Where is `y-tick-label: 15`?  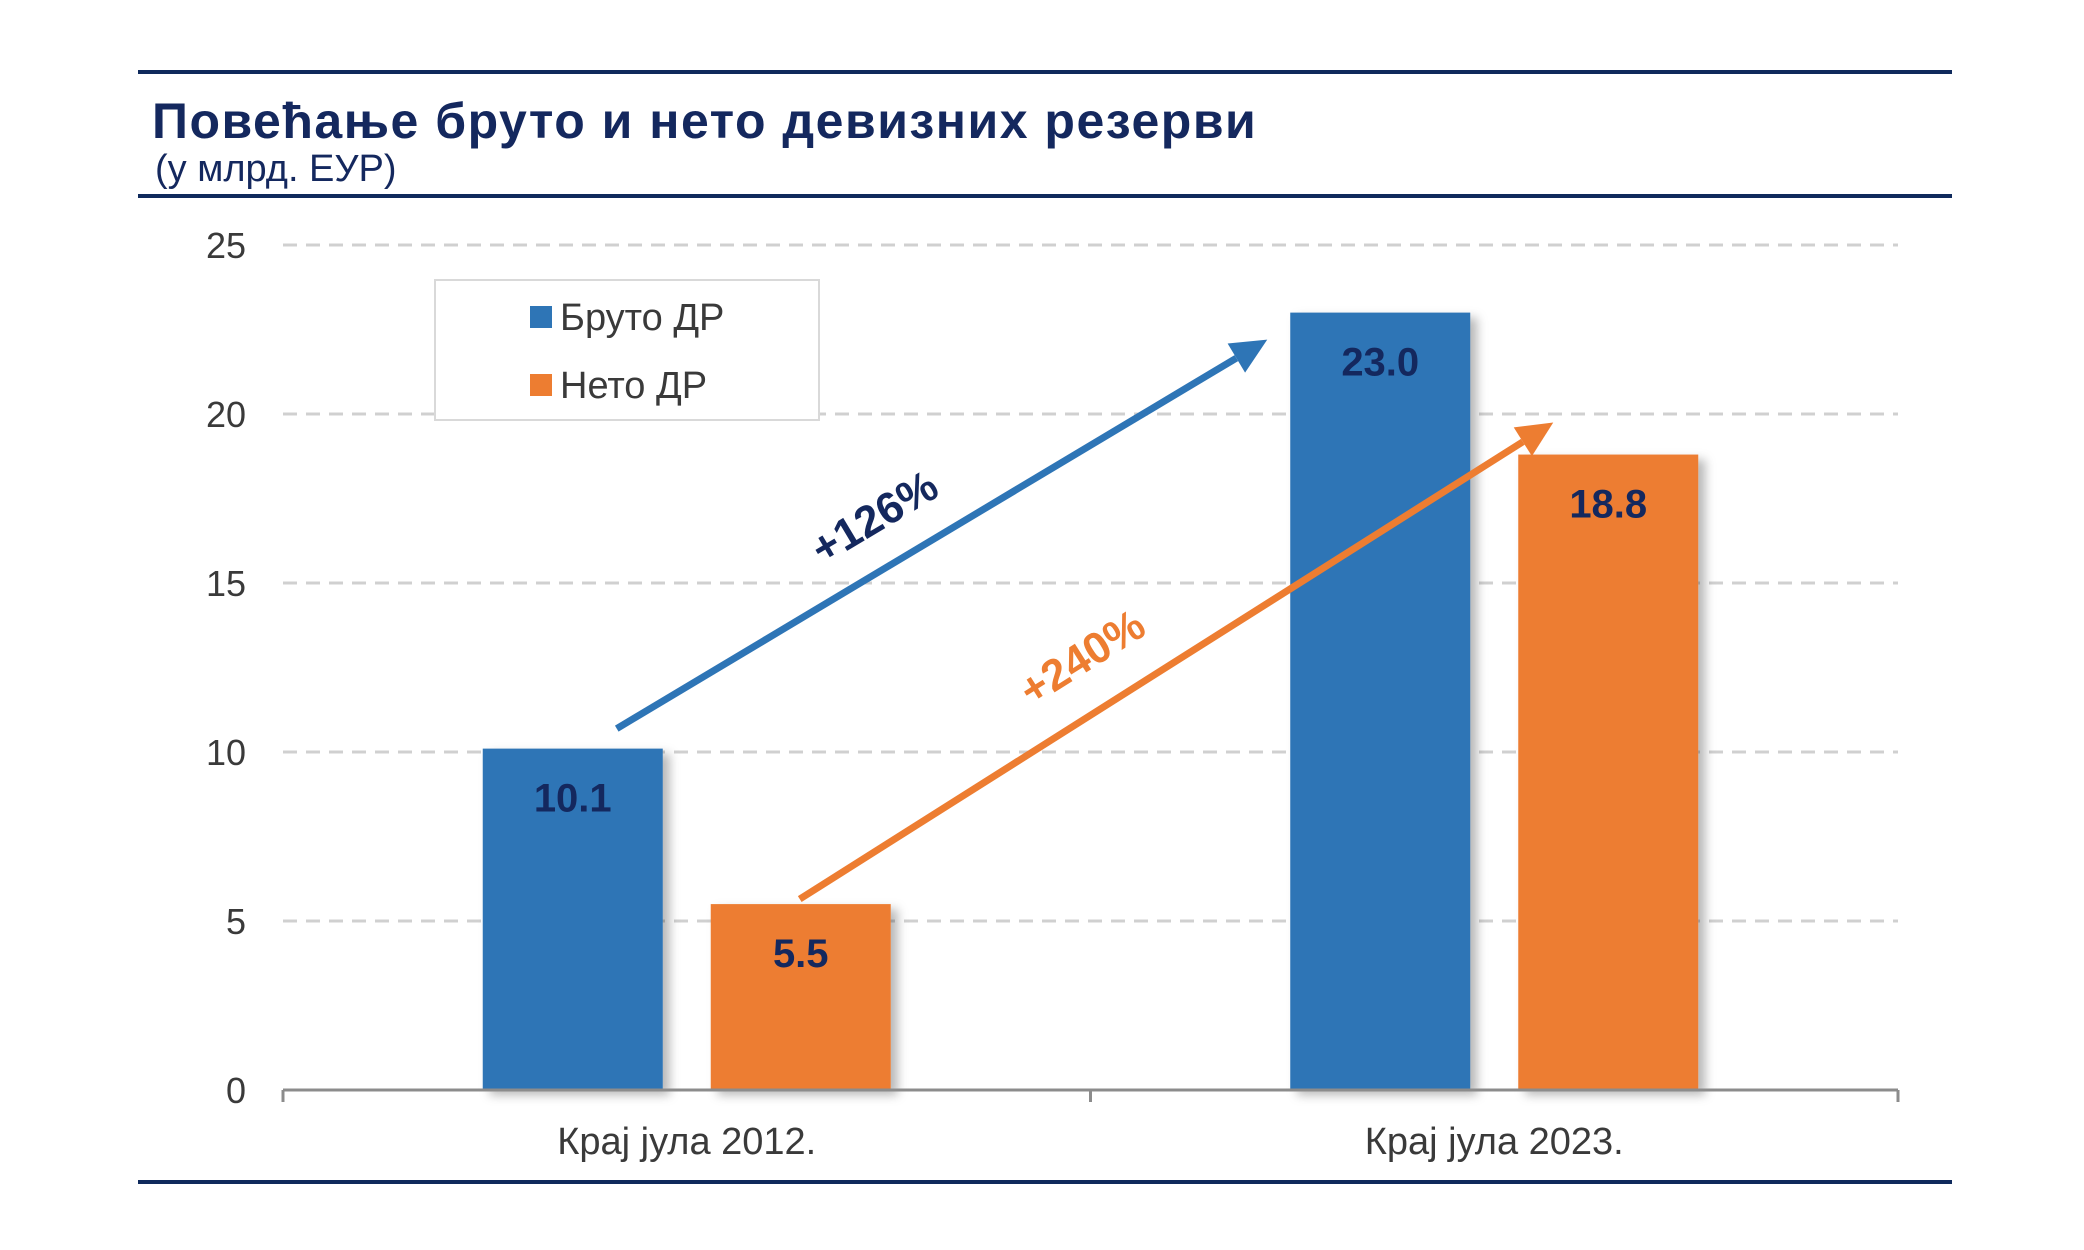 y-tick-label: 15 is located at coordinates (226, 583).